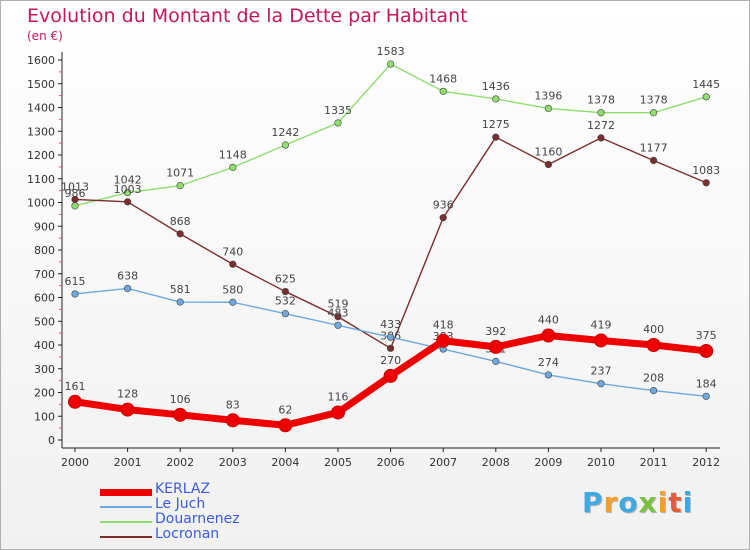  Describe the element at coordinates (41, 60) in the screenshot. I see `y-tick-label: 1600` at that location.